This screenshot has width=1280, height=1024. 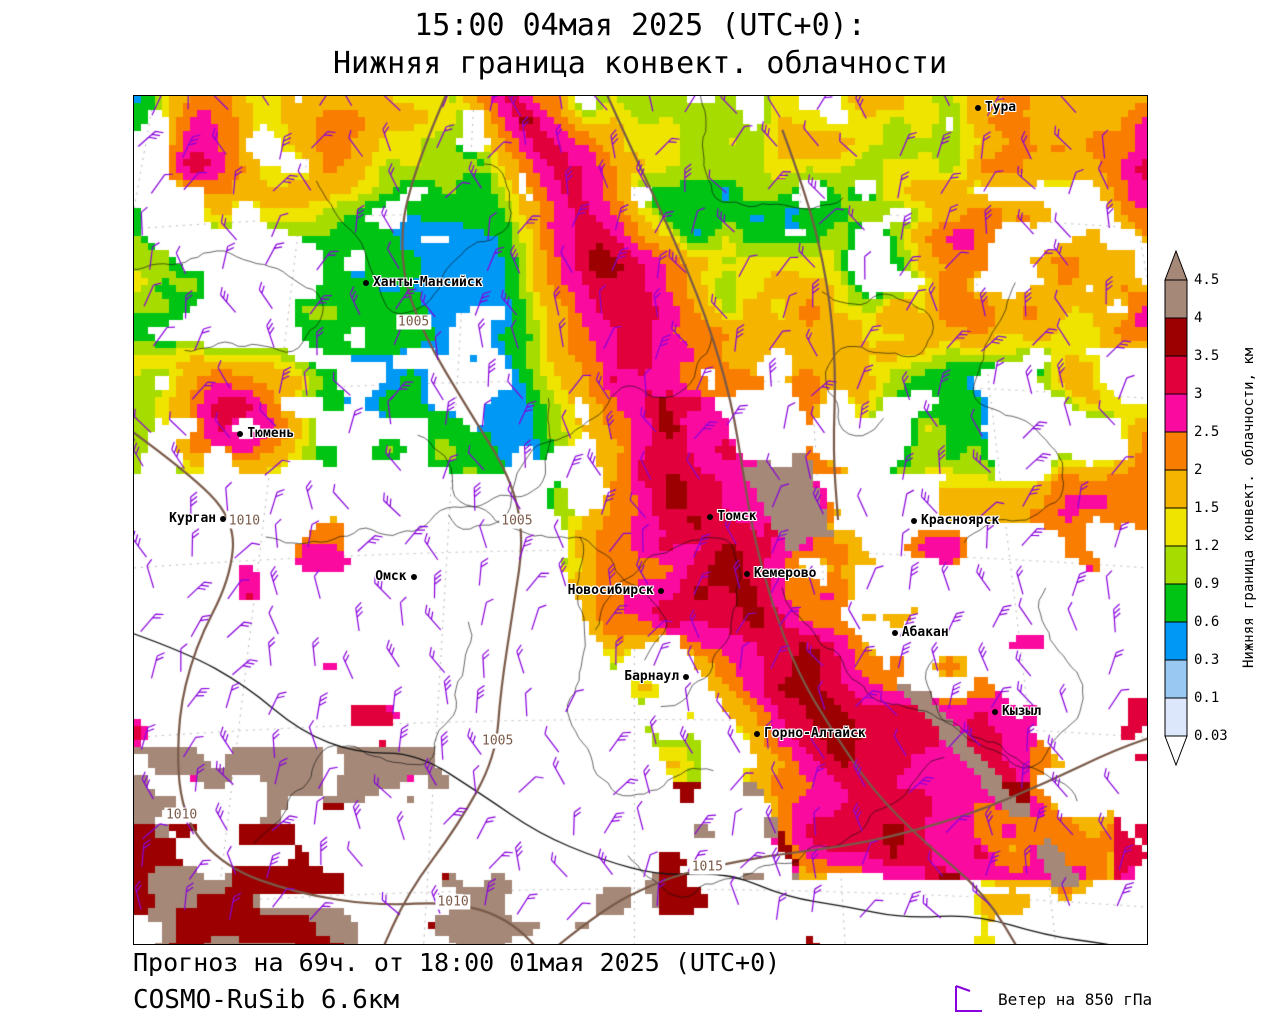 What do you see at coordinates (640, 63) in the screenshot?
I see `page-subtitle: Нижняя граница конвект. облачности` at bounding box center [640, 63].